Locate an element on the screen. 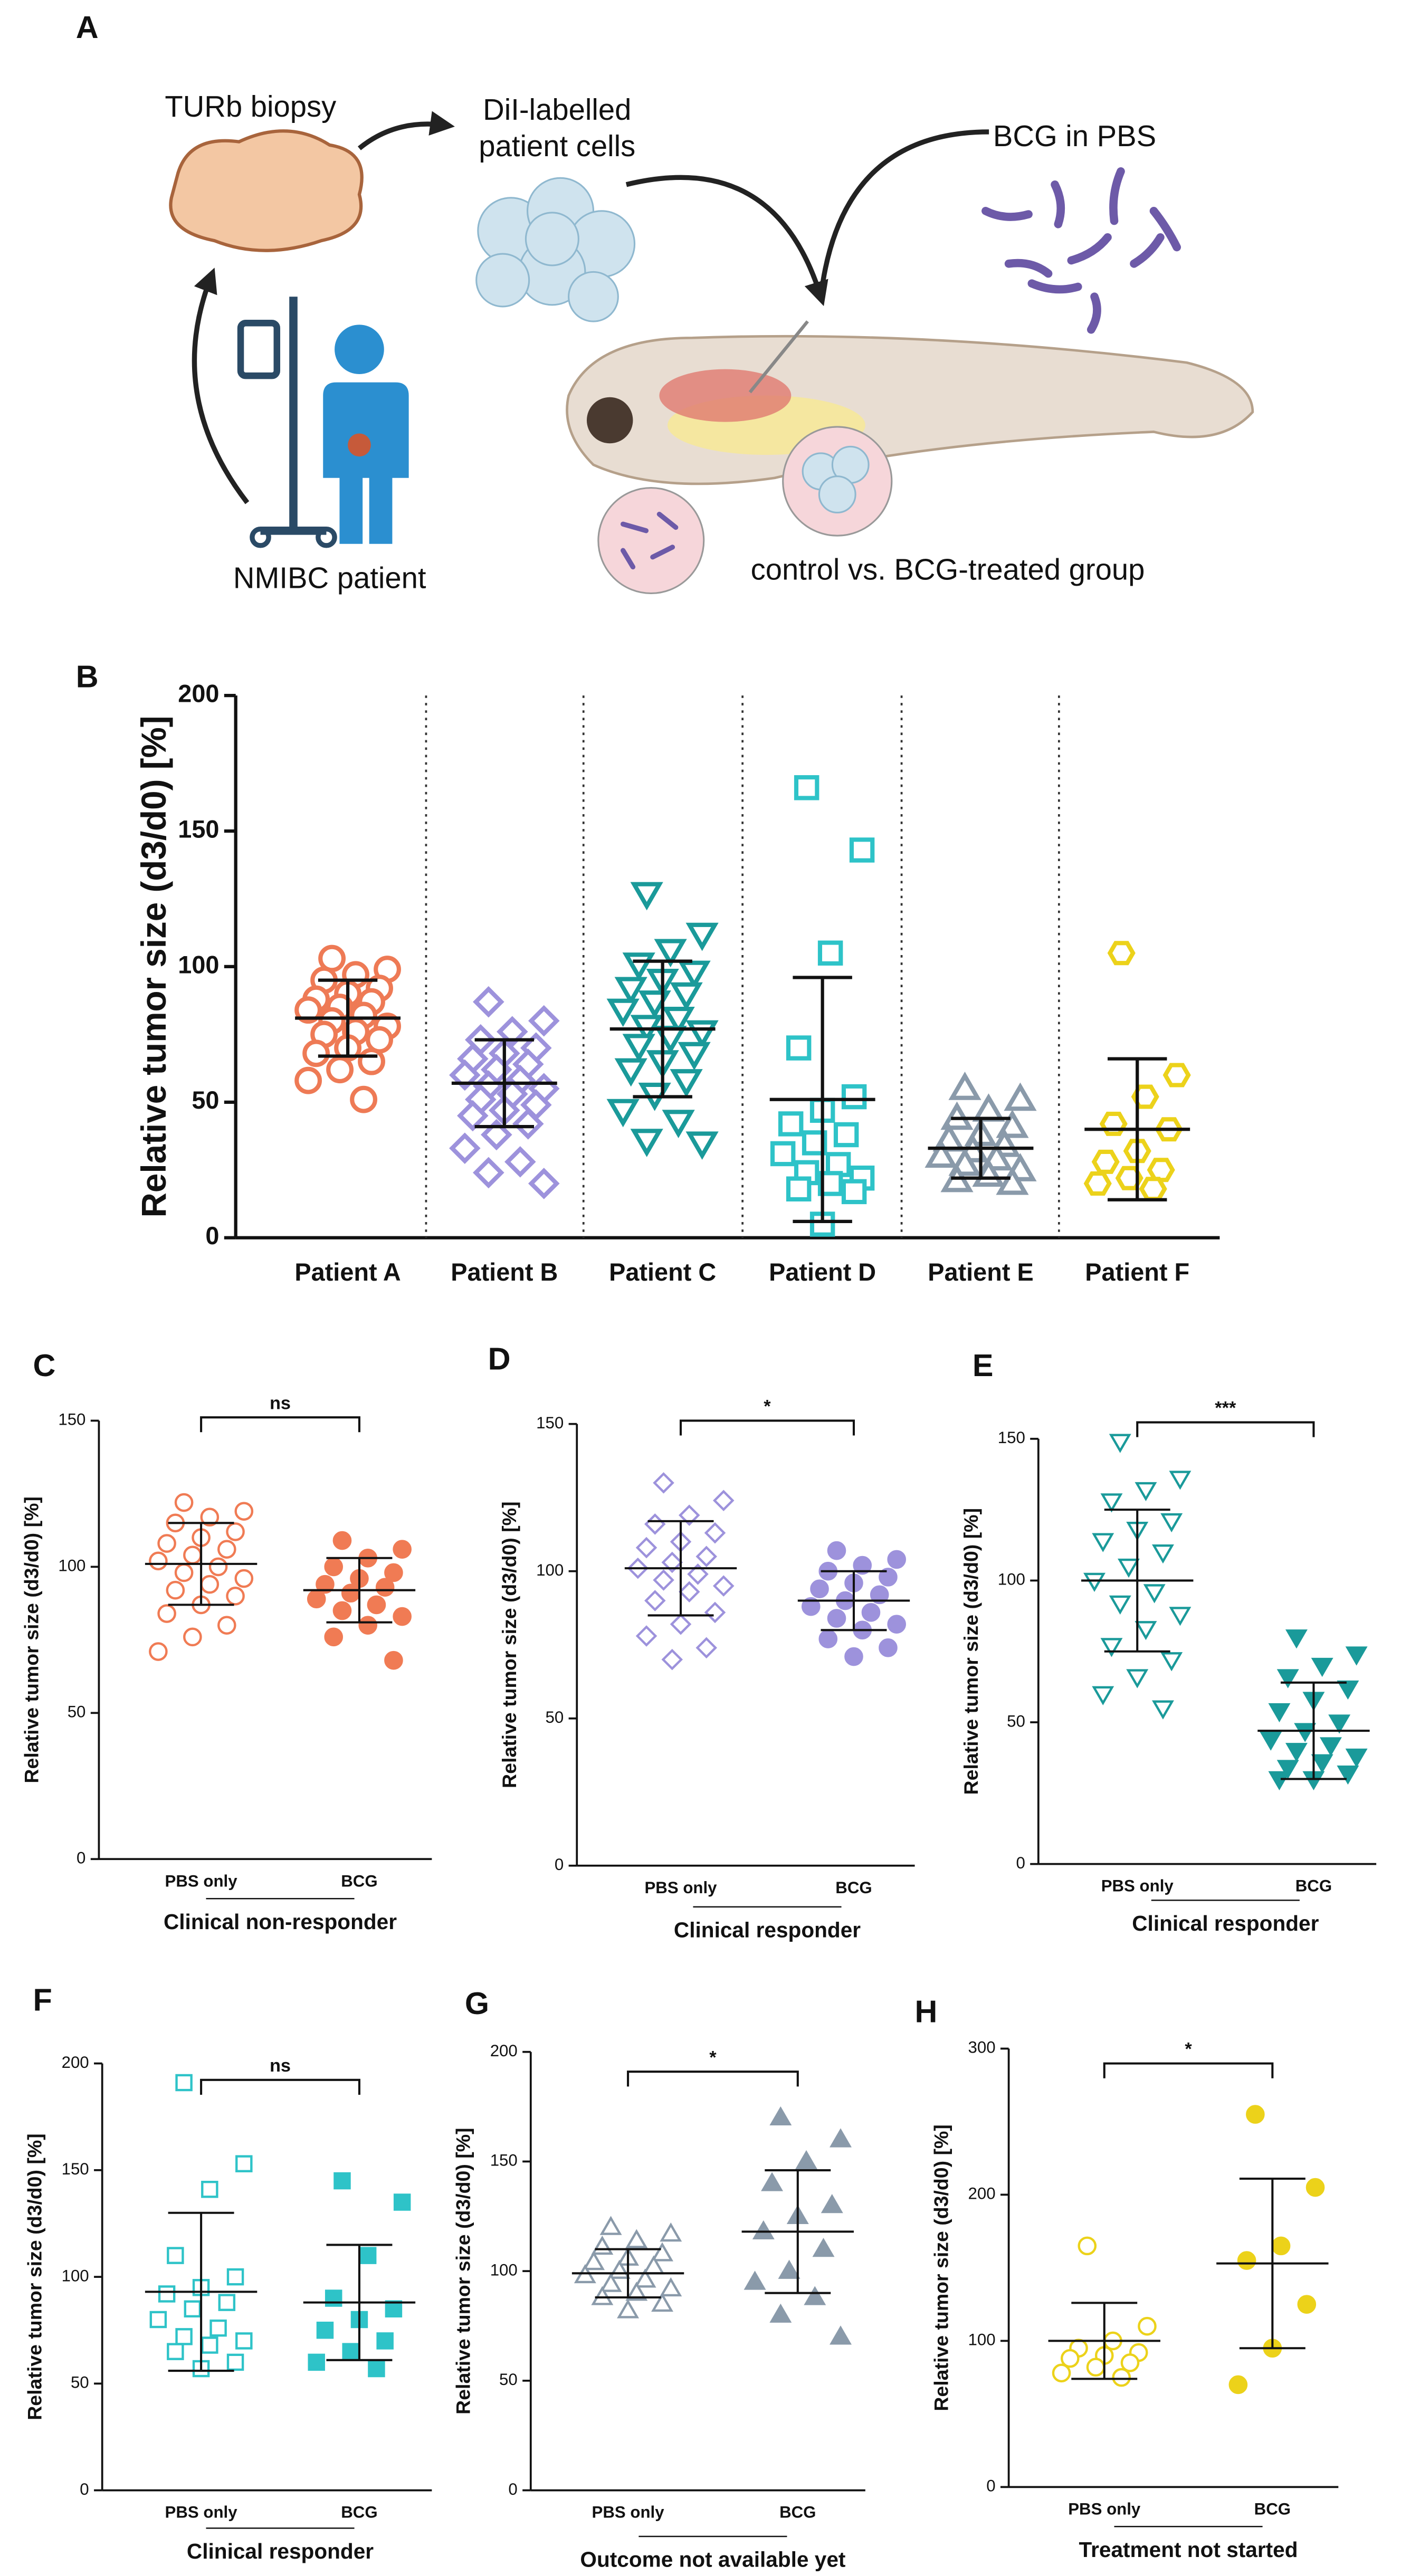 This screenshot has height=2576, width=1401. patient is located at coordinates (323, 422).